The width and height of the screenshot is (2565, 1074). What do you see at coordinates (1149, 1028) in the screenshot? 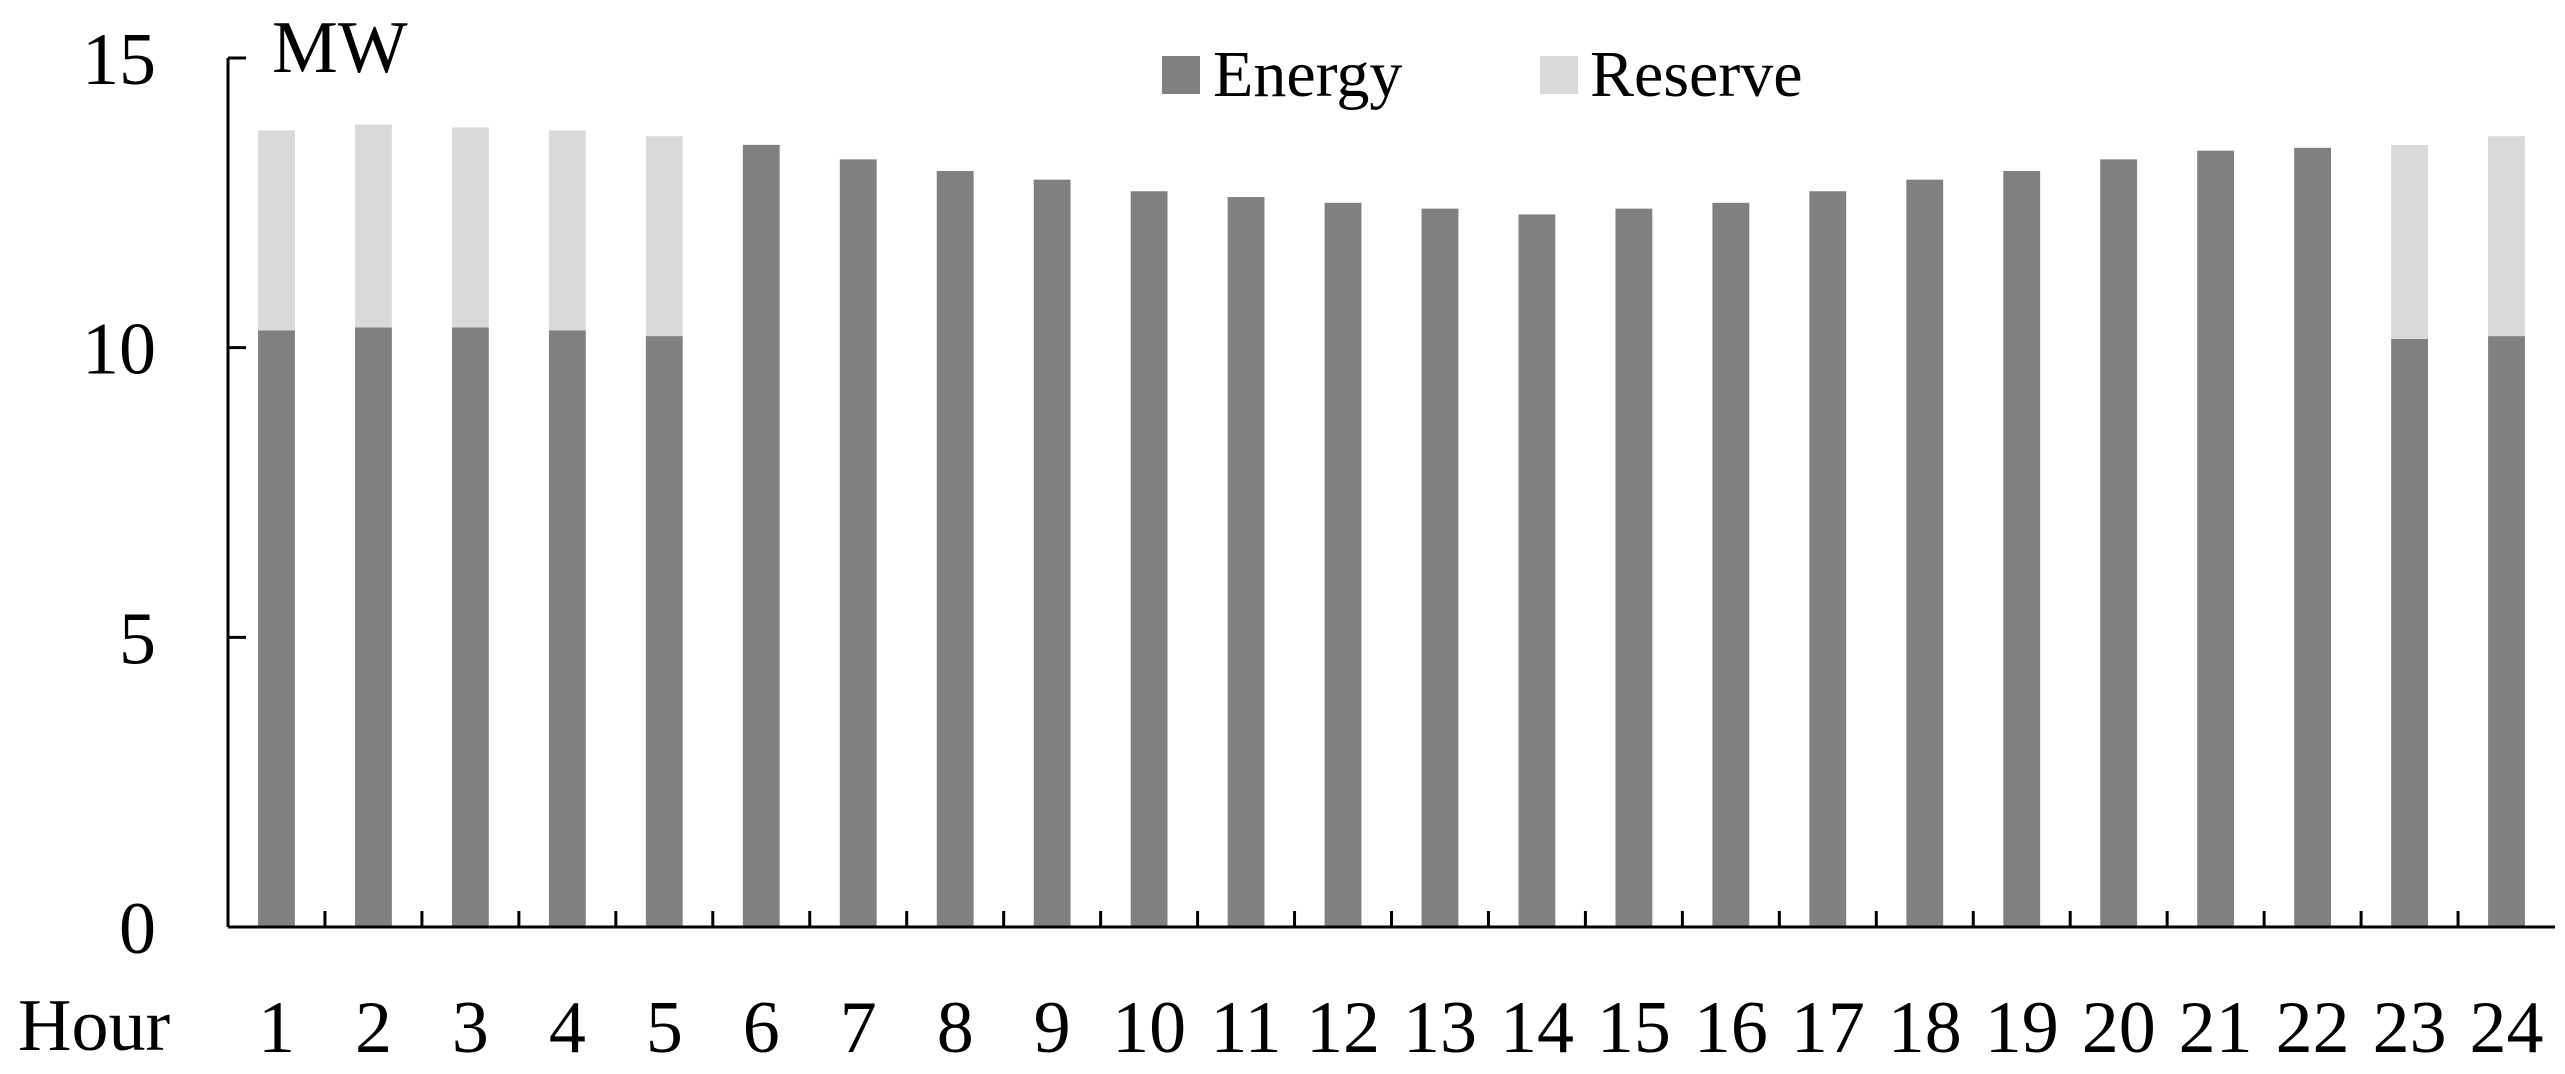
I see `x-tick-label-10: 10` at bounding box center [1149, 1028].